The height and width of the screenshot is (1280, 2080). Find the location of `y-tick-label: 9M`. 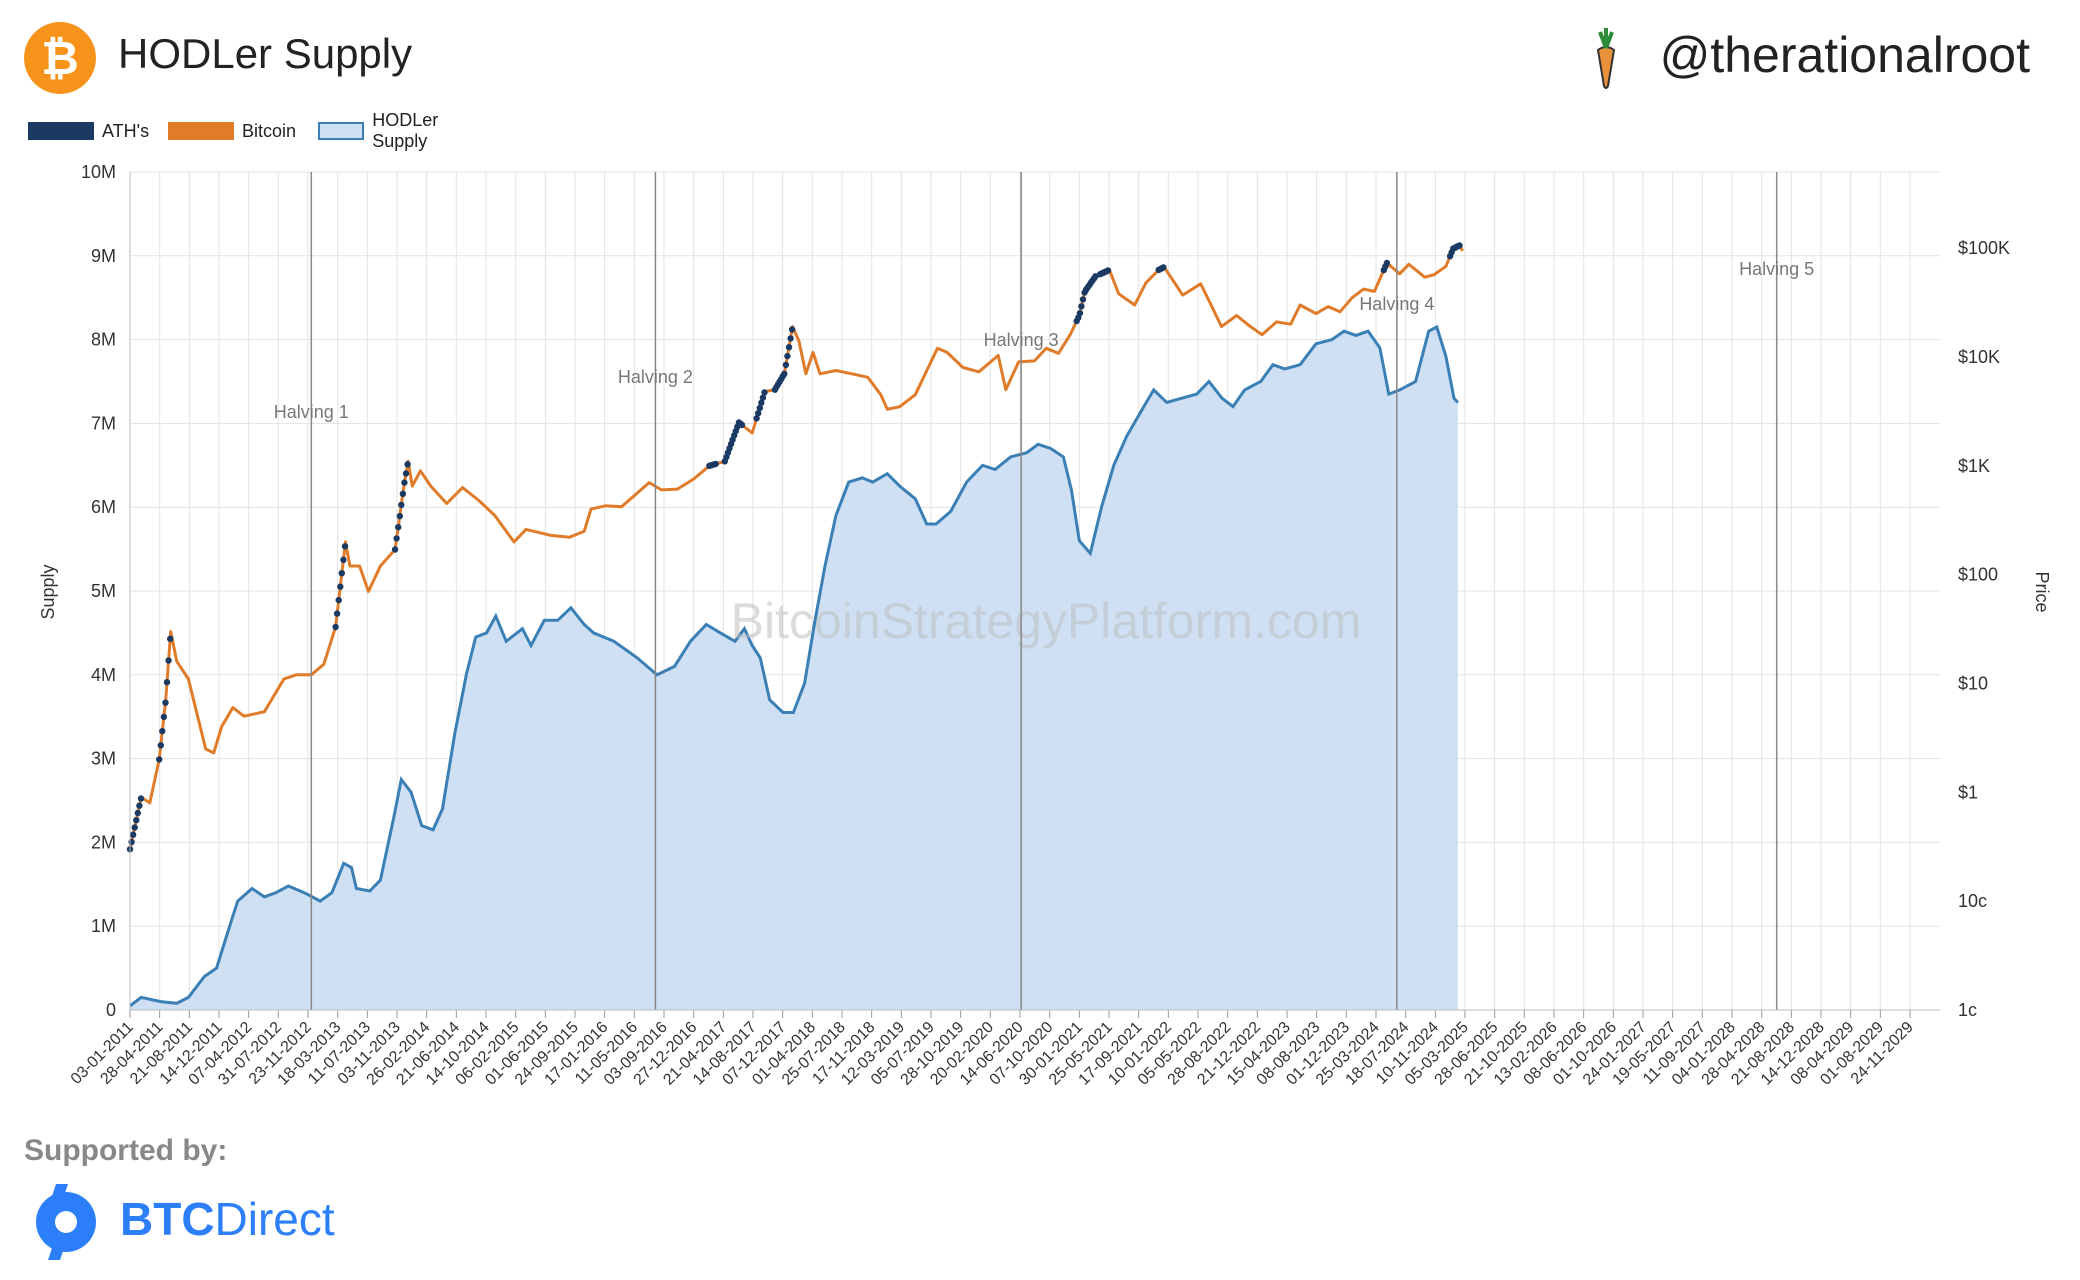

y-tick-label: 9M is located at coordinates (103, 256).